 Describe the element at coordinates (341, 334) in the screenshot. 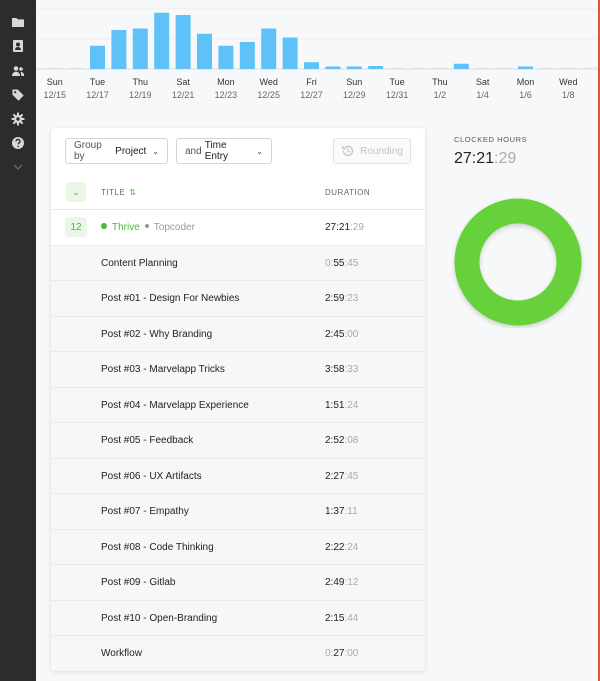

I see `time-entry-duration: 2:45:00` at that location.